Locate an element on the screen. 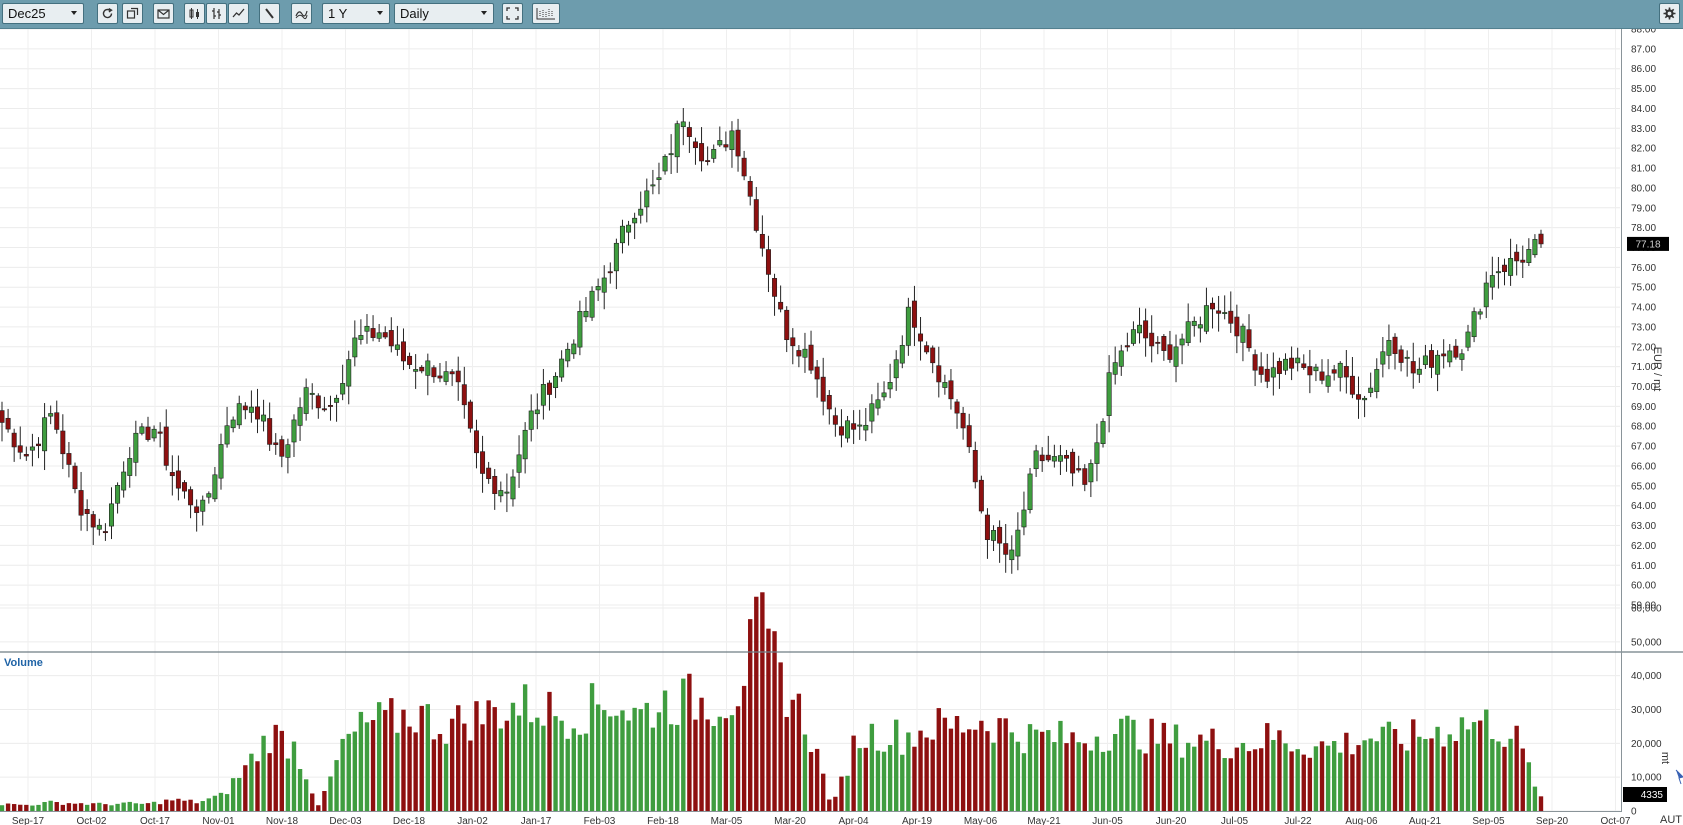 This screenshot has width=1683, height=825. ohlc-bar-button is located at coordinates (216, 13).